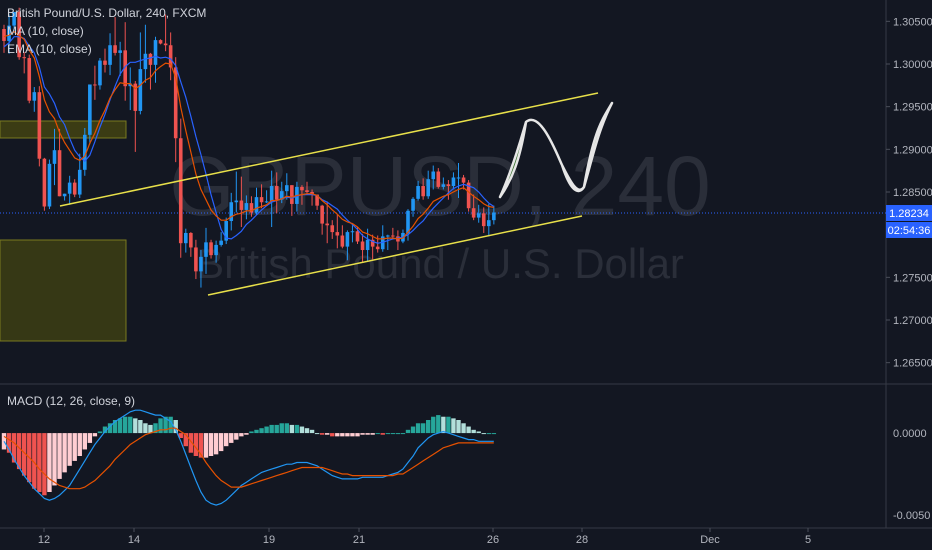  Describe the element at coordinates (556, 150) in the screenshot. I see `harmonic-pattern` at that location.